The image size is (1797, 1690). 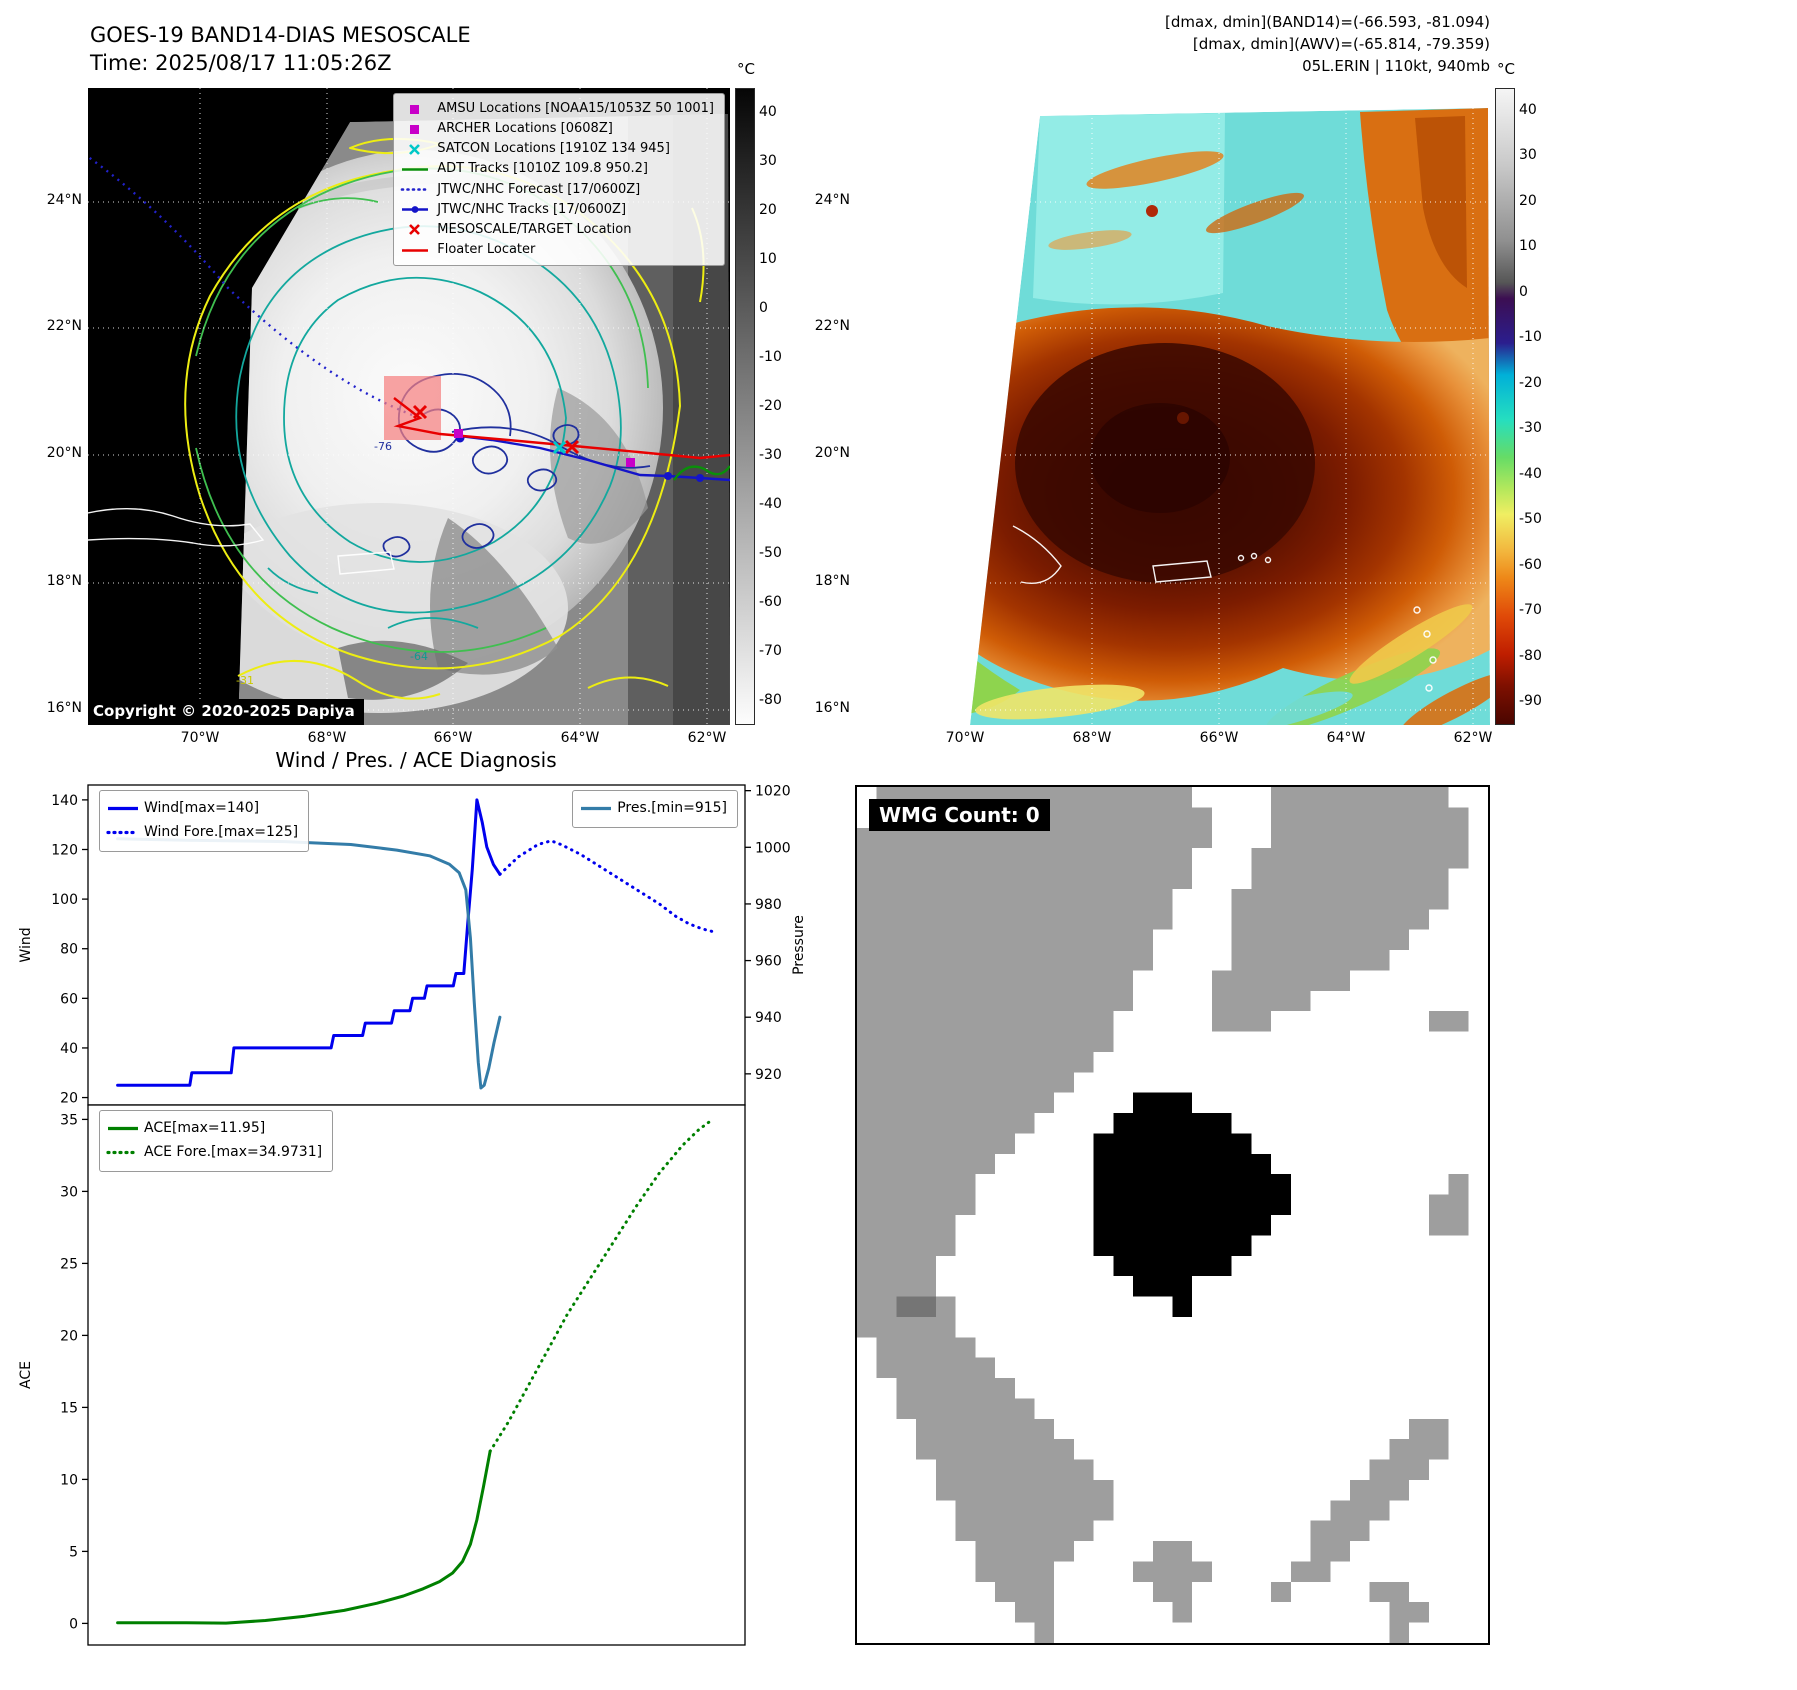 I want to click on contour-label: -64, so click(x=419, y=656).